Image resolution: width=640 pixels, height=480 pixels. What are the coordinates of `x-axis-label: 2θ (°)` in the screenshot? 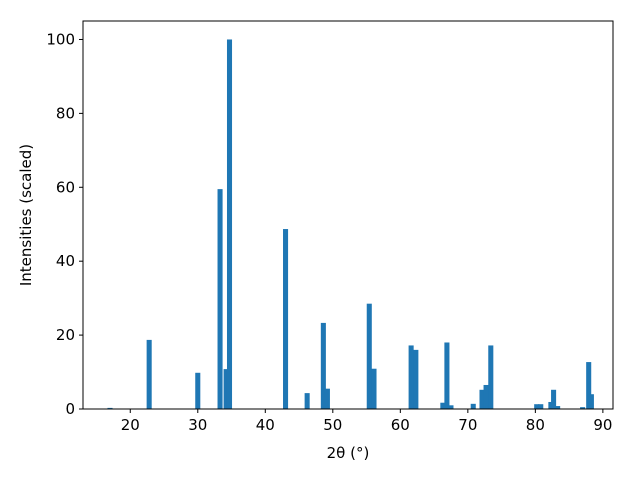 It's located at (348, 453).